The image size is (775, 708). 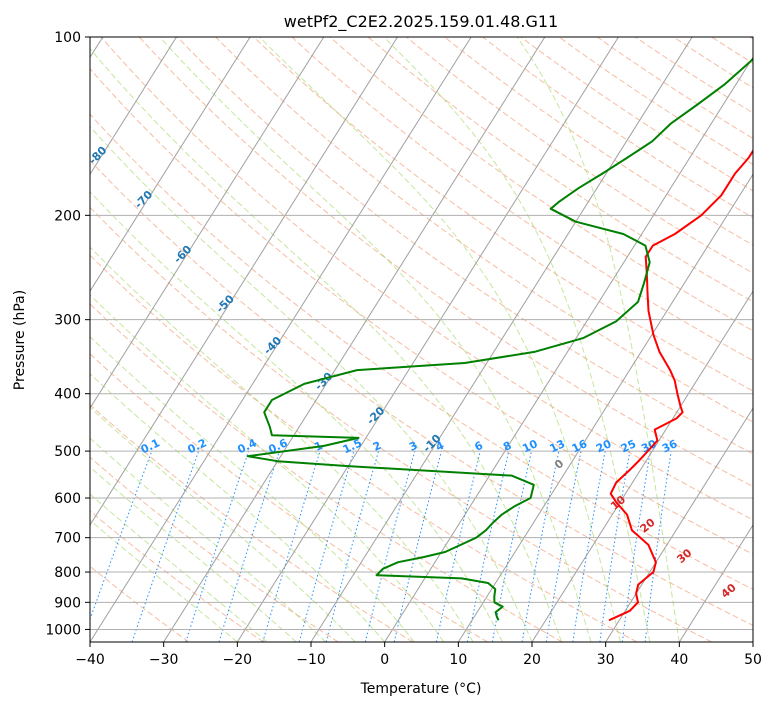 I want to click on x-tick-label: 20, so click(x=532, y=660).